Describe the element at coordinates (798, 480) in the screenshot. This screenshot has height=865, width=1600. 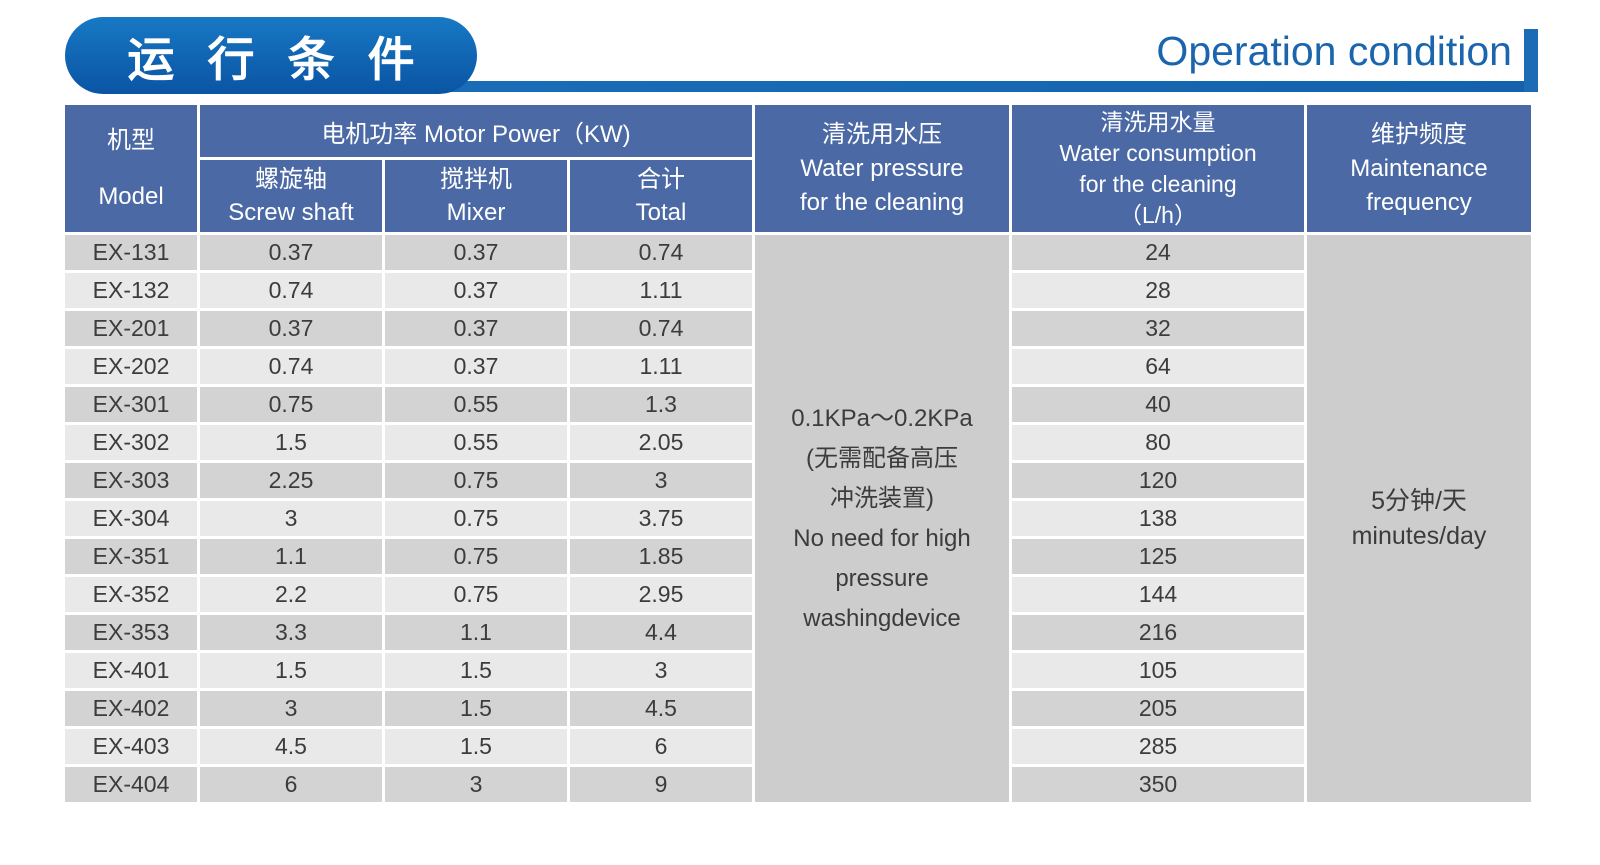
I see `table-row: EX-303 2.25 0.75 3 120` at that location.